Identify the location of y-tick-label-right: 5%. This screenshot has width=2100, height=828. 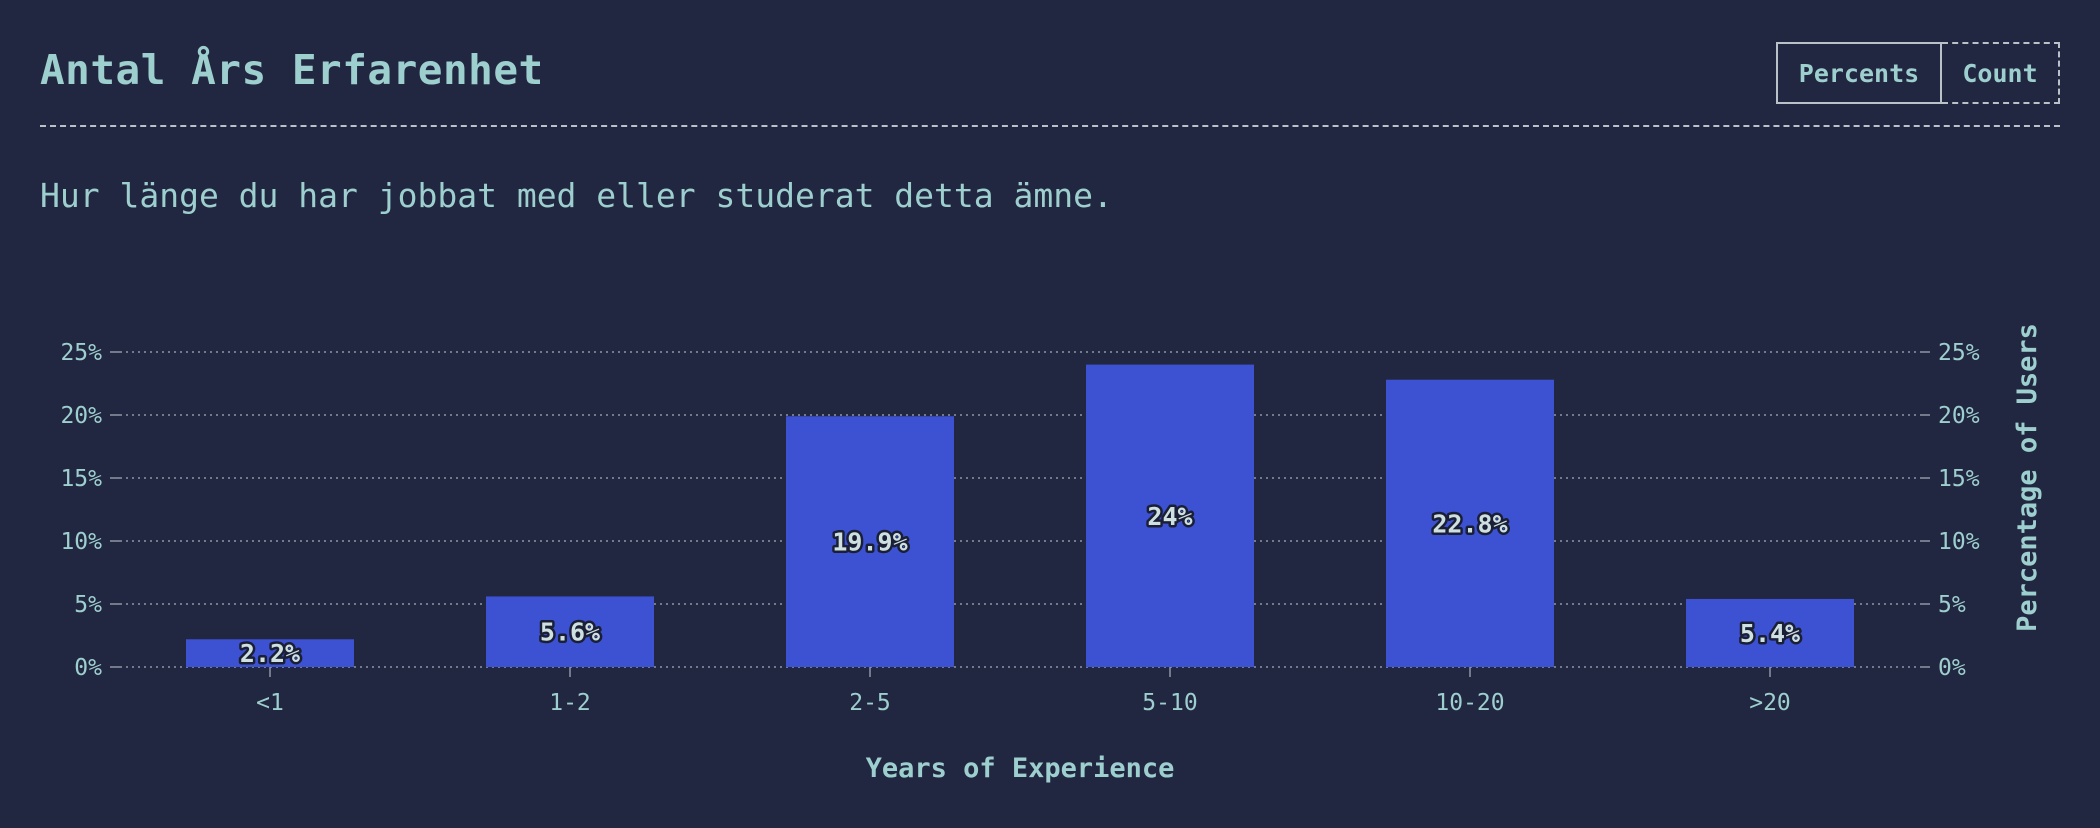
(1952, 605).